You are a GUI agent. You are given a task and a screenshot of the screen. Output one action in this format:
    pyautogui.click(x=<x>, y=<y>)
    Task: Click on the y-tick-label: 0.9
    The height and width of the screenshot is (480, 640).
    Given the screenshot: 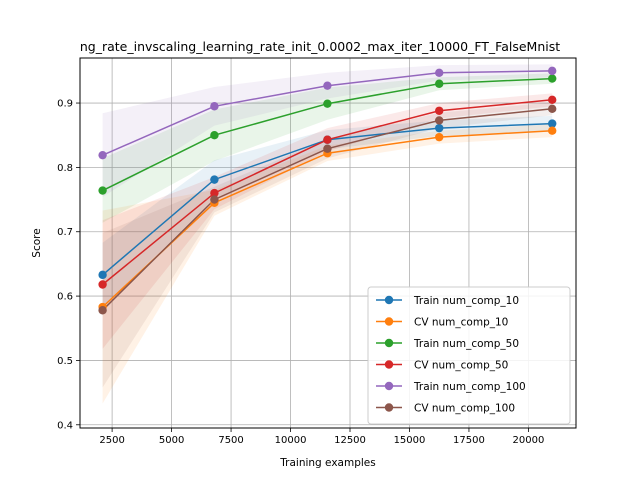 What is the action you would take?
    pyautogui.click(x=65, y=104)
    